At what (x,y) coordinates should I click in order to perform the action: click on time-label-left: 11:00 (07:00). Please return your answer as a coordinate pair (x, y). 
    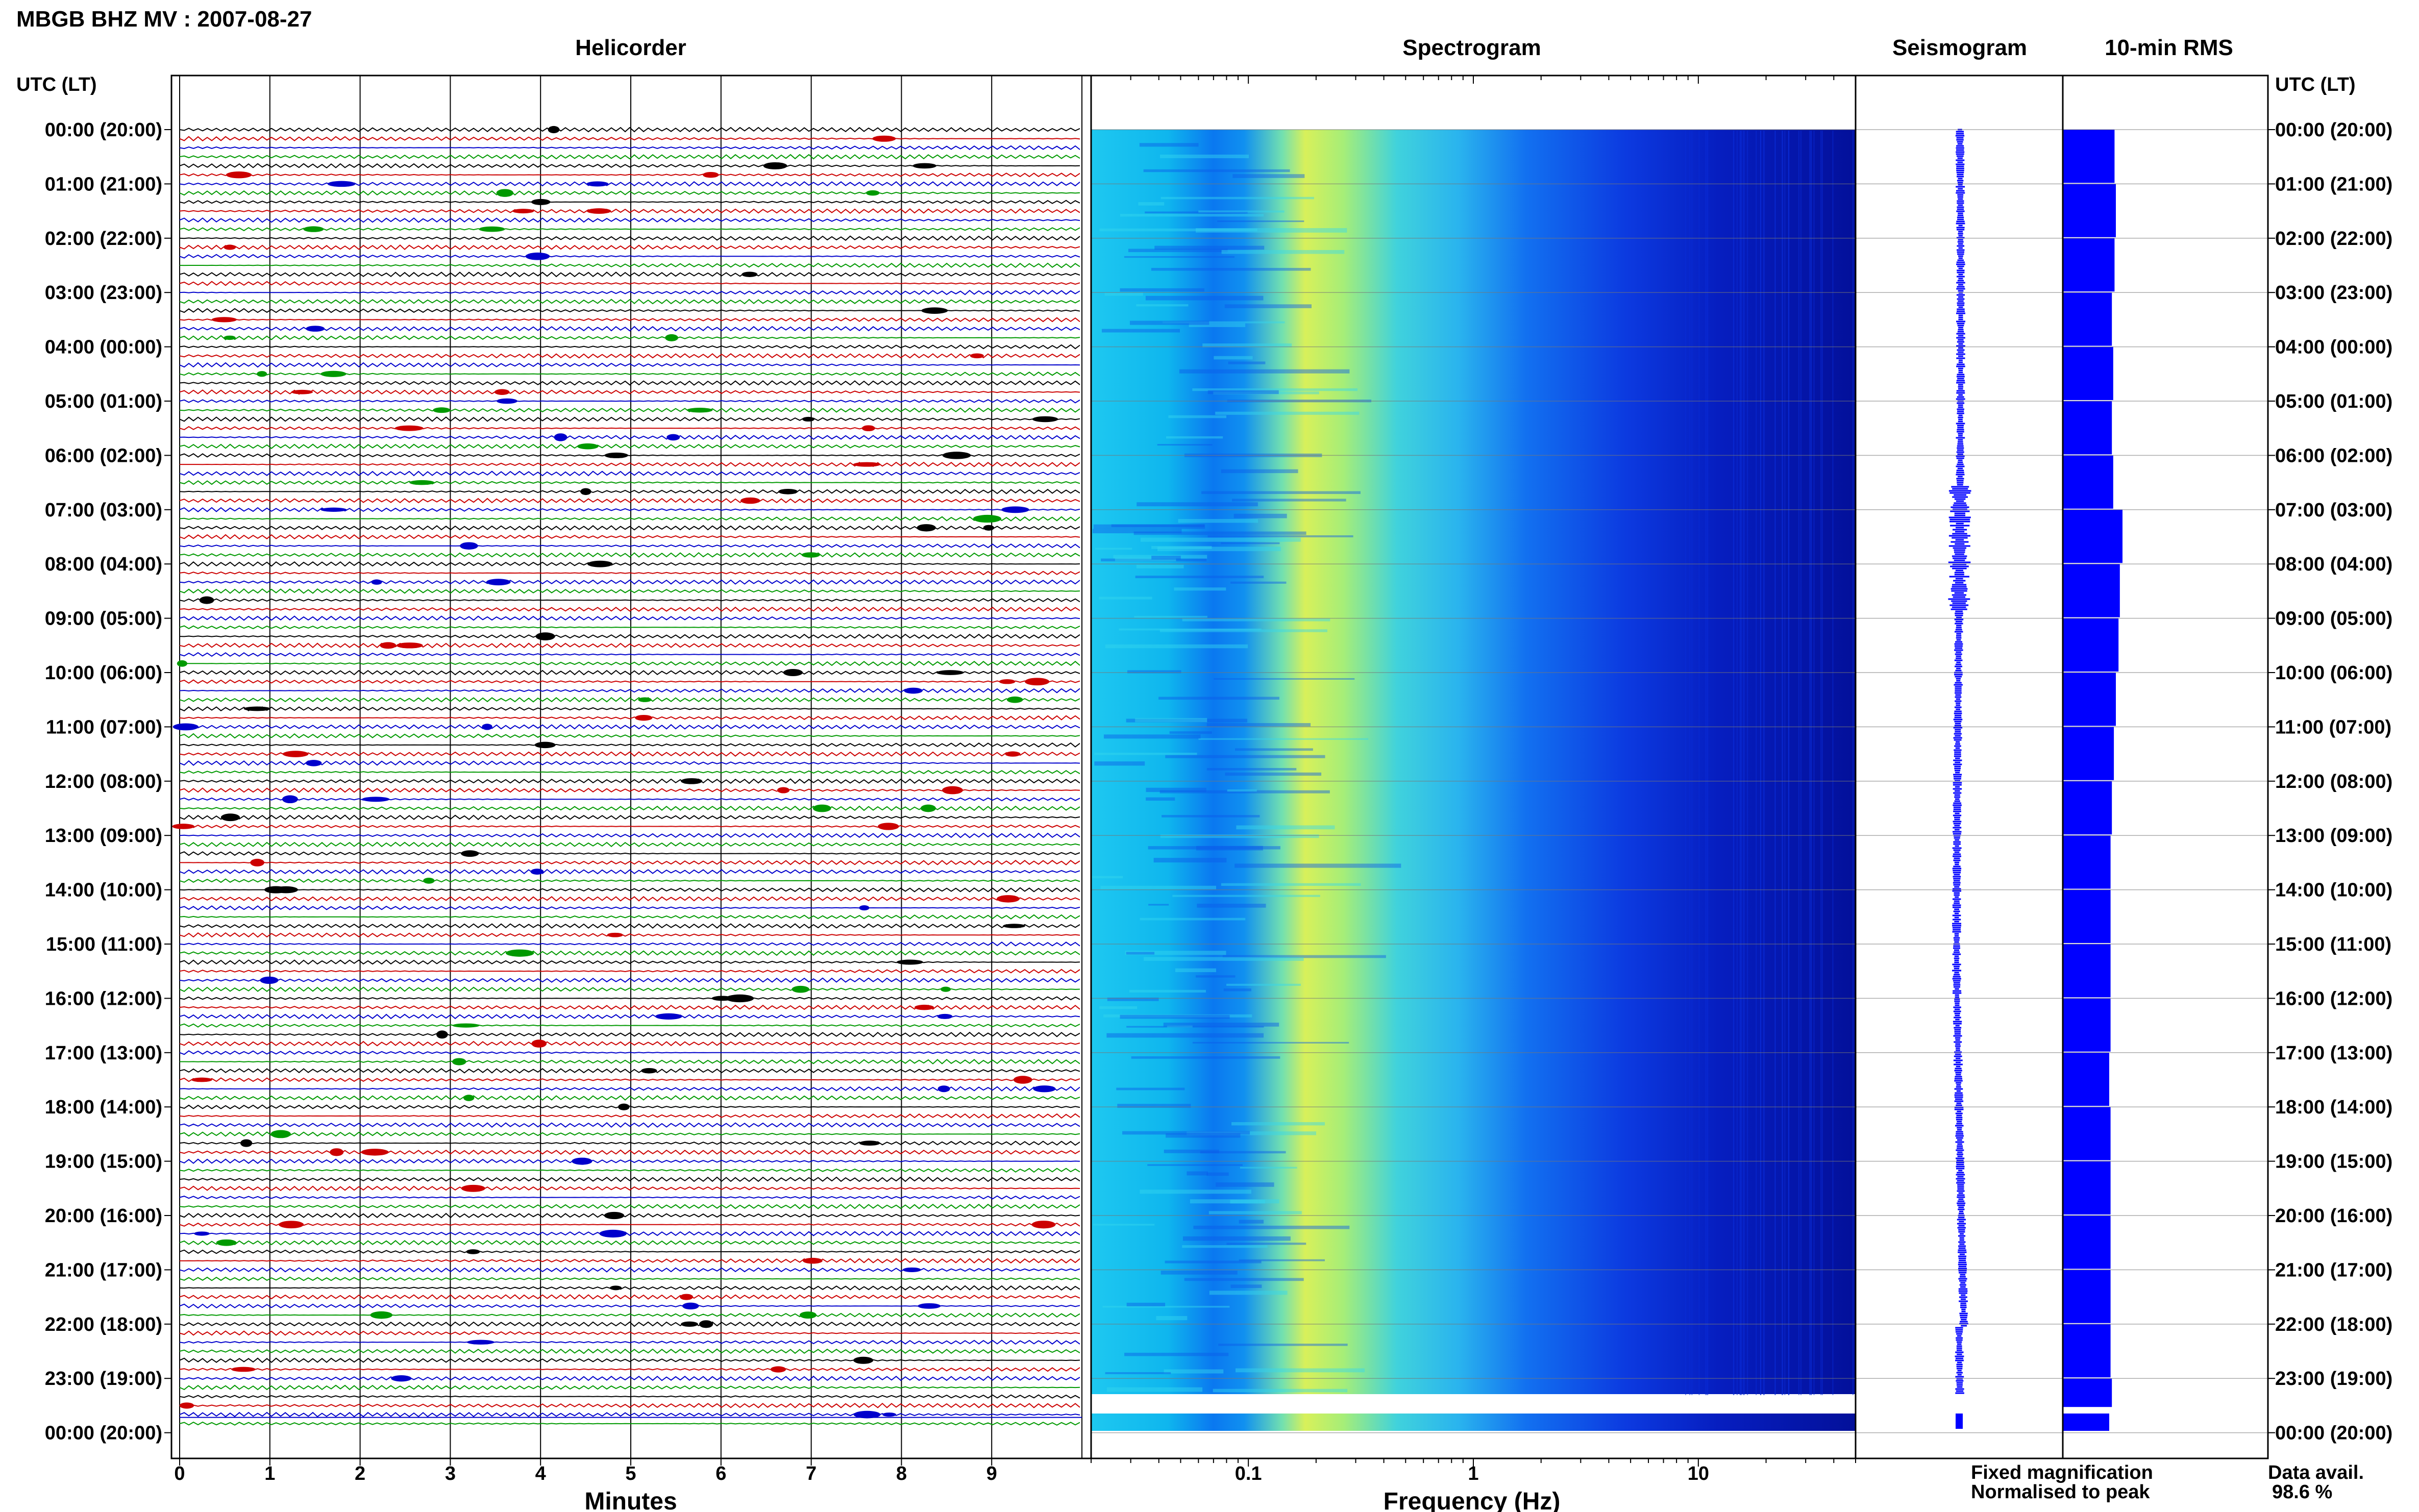
    Looking at the image, I should click on (104, 727).